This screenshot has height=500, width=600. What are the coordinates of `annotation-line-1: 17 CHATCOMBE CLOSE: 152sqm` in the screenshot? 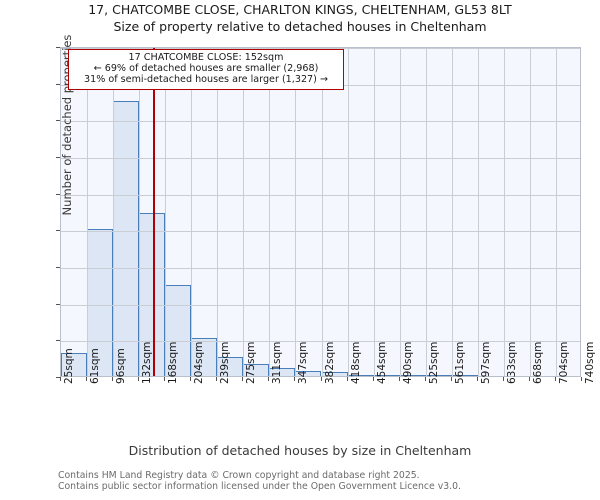 It's located at (206, 57).